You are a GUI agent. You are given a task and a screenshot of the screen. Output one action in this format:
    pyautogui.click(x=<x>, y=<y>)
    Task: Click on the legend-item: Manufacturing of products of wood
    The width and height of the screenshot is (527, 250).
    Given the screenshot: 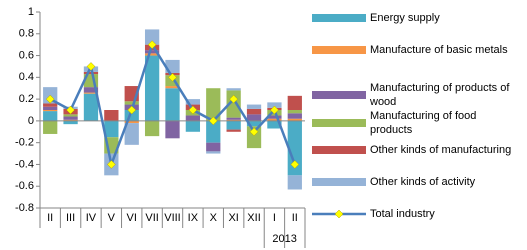 What is the action you would take?
    pyautogui.click(x=418, y=95)
    